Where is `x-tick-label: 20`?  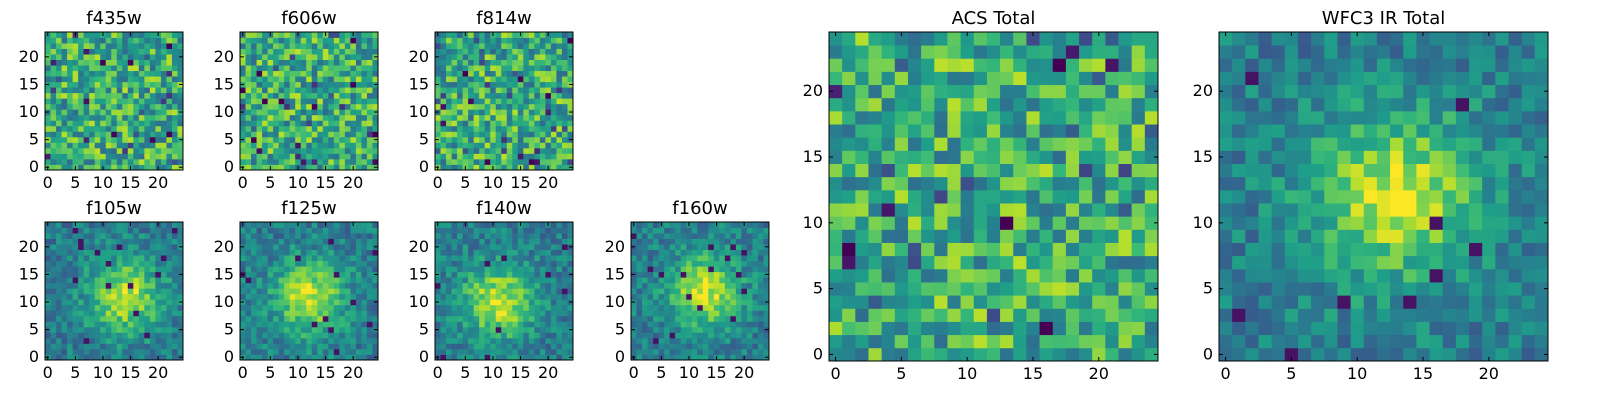 x-tick-label: 20 is located at coordinates (744, 372).